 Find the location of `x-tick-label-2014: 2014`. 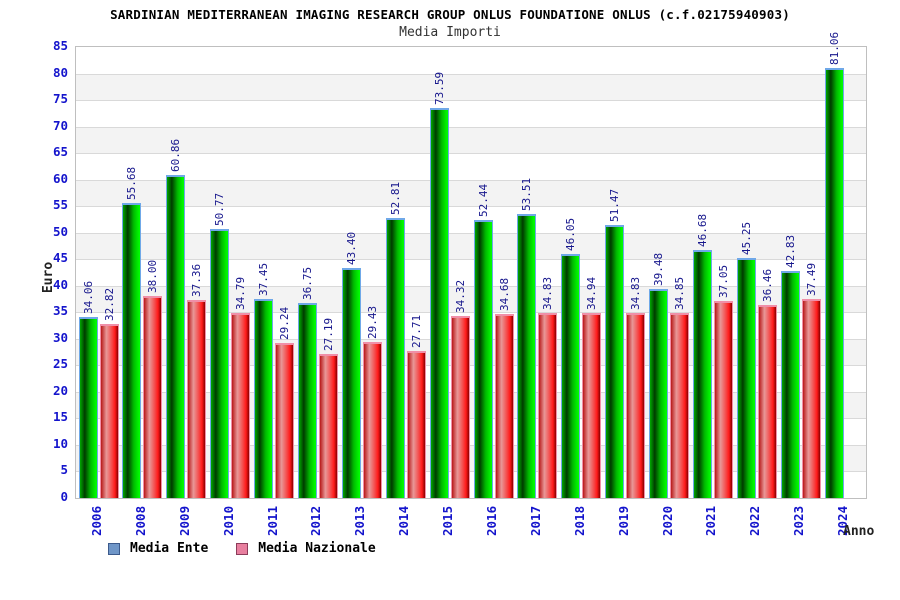

x-tick-label-2014: 2014 is located at coordinates (404, 520).